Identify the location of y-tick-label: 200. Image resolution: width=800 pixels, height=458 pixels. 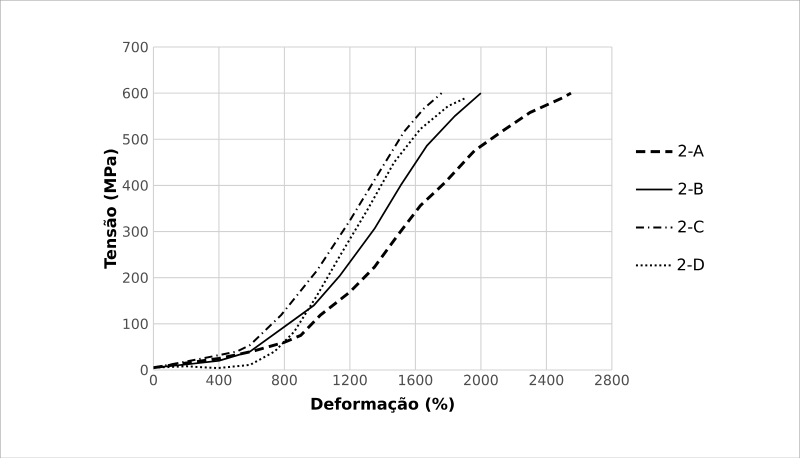
(135, 277).